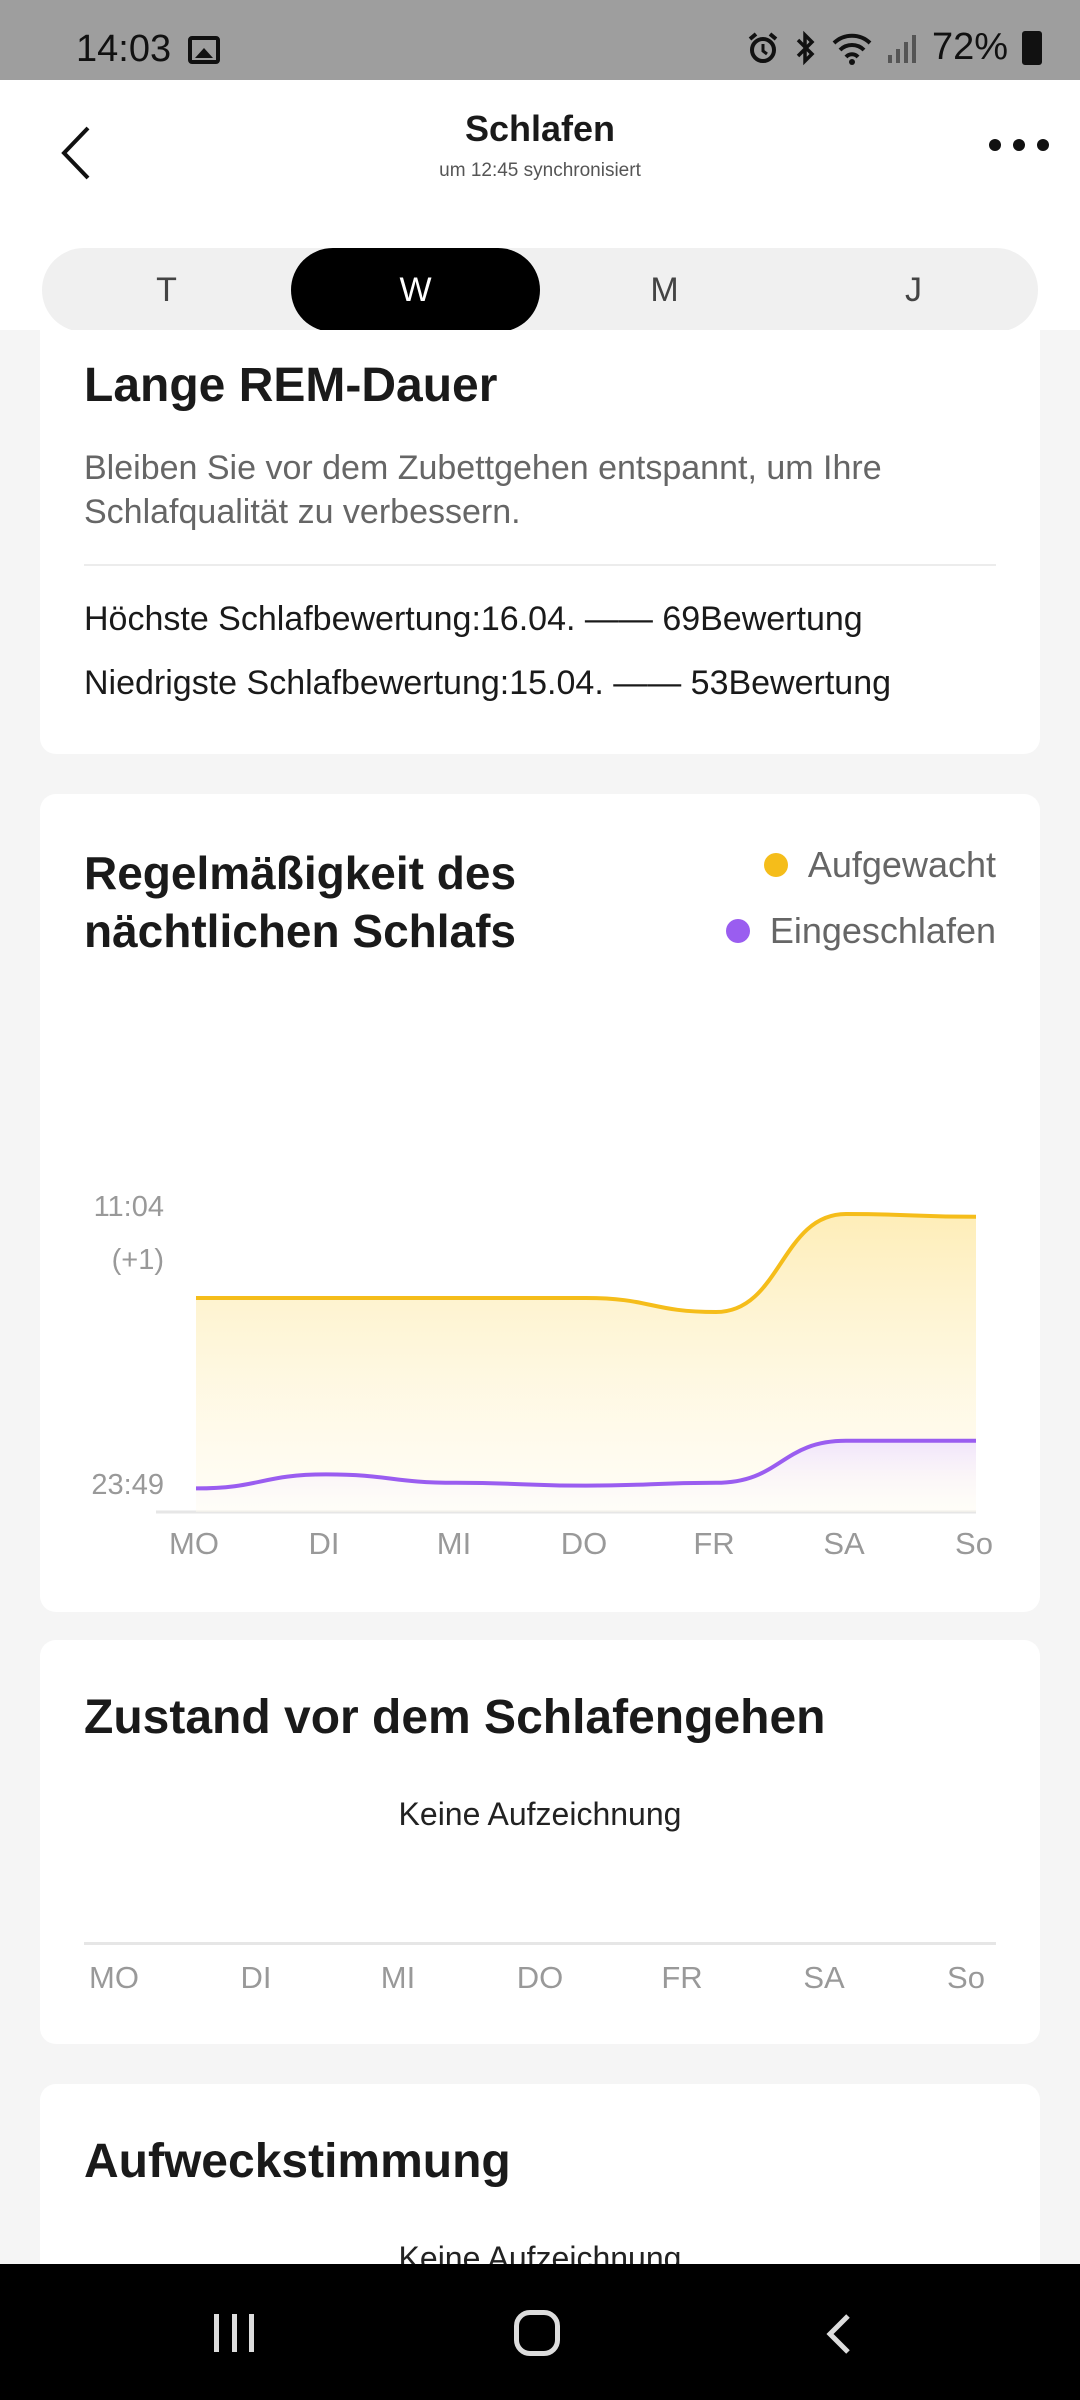 The image size is (1080, 2400). What do you see at coordinates (1032, 47) in the screenshot?
I see `battery-icon` at bounding box center [1032, 47].